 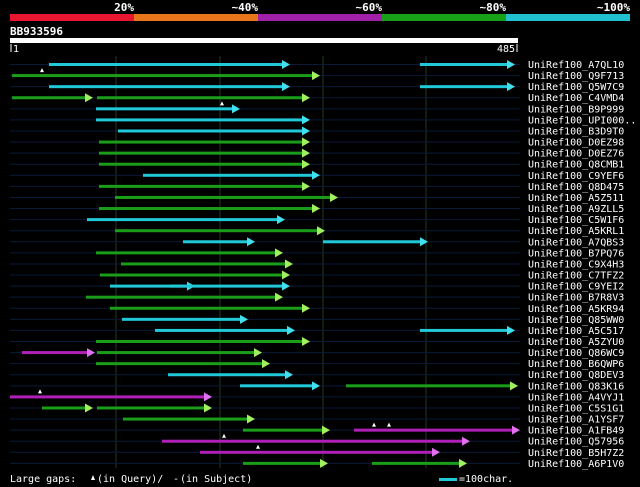 I want to click on hit-label: UniRef100_C9YEF6, so click(x=576, y=176).